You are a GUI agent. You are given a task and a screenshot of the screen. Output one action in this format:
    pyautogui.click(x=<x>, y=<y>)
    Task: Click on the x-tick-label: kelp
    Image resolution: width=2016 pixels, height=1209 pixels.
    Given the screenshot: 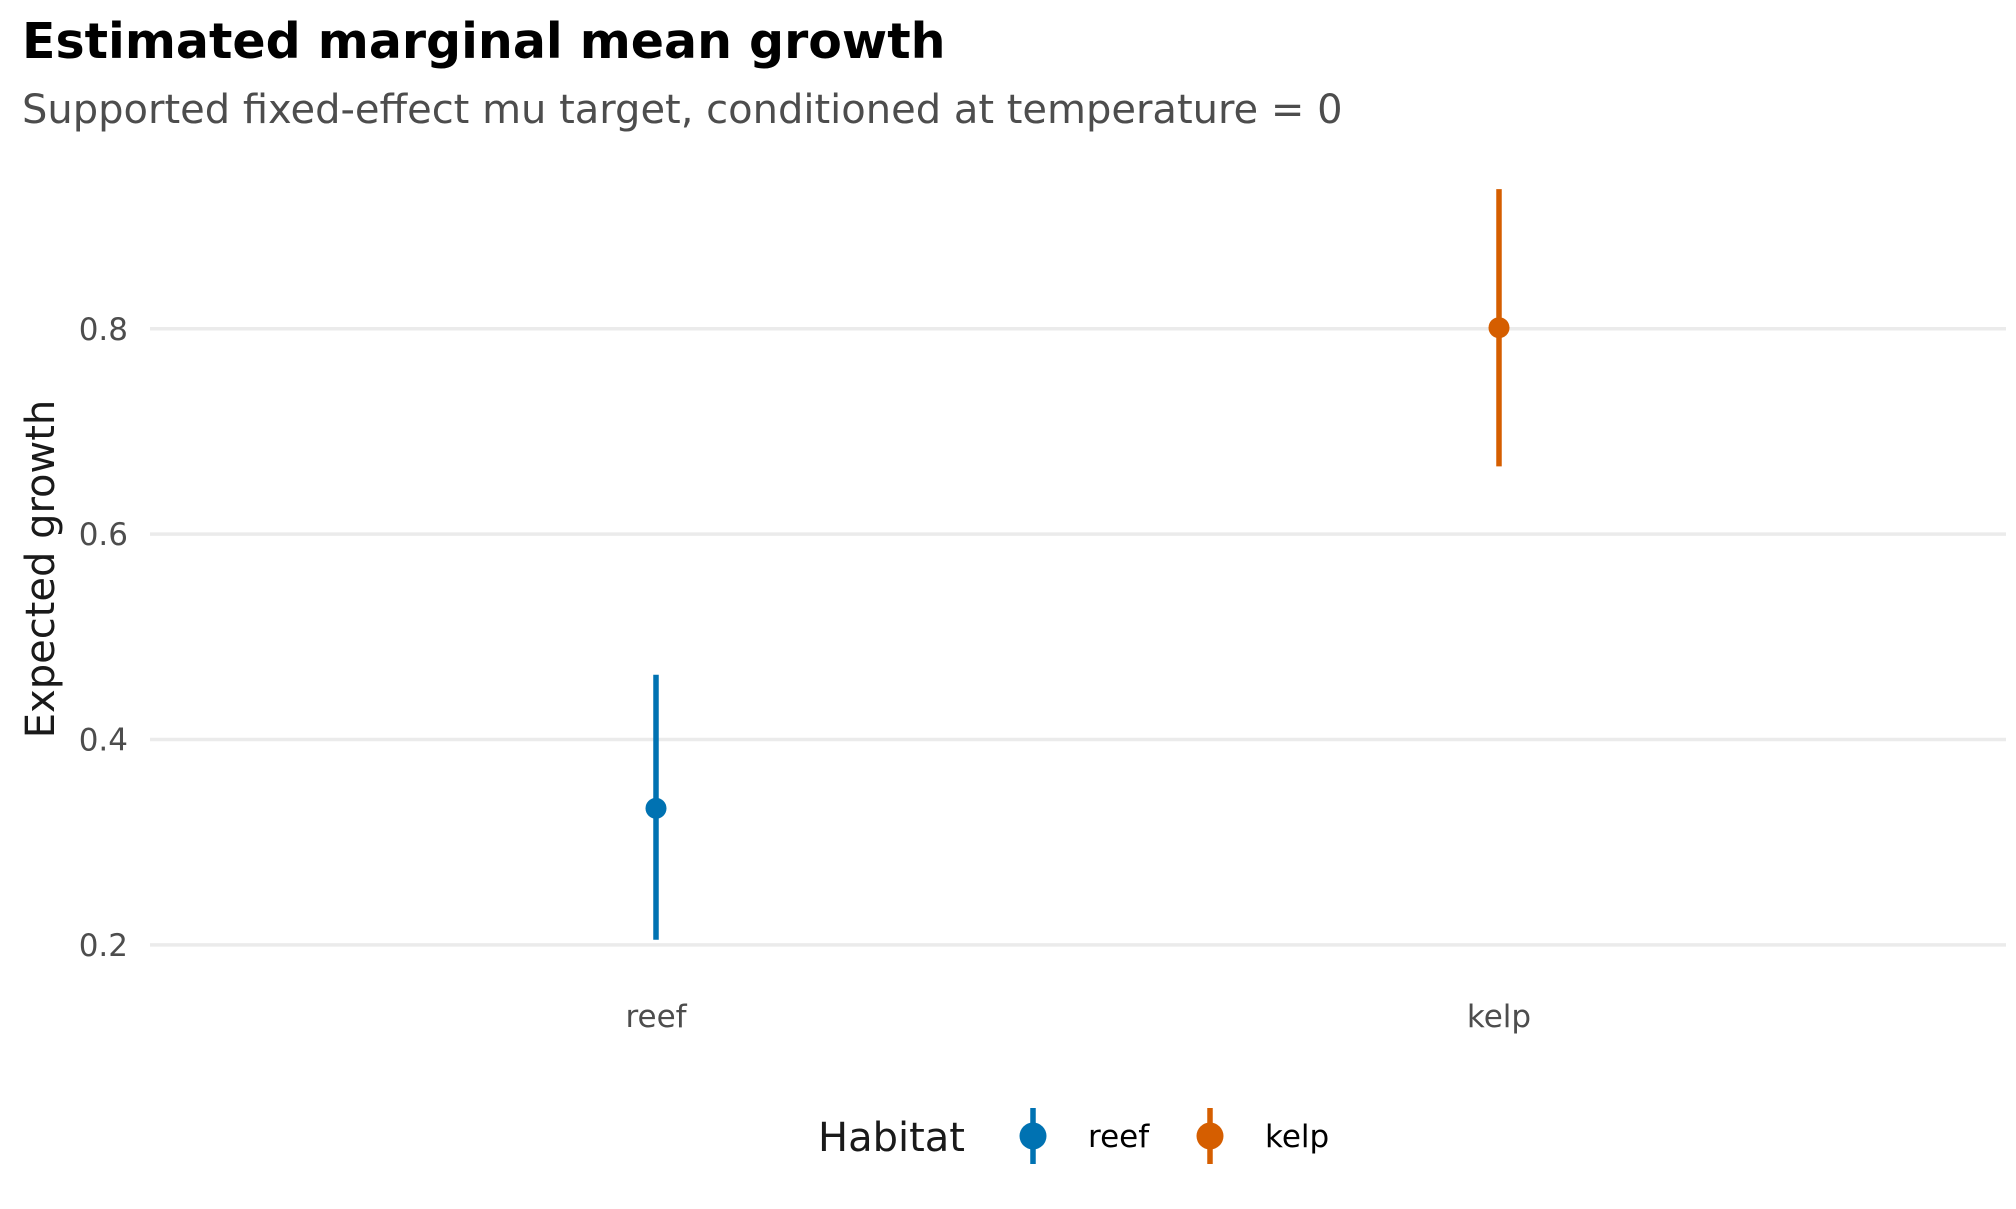 What is the action you would take?
    pyautogui.click(x=1499, y=1017)
    